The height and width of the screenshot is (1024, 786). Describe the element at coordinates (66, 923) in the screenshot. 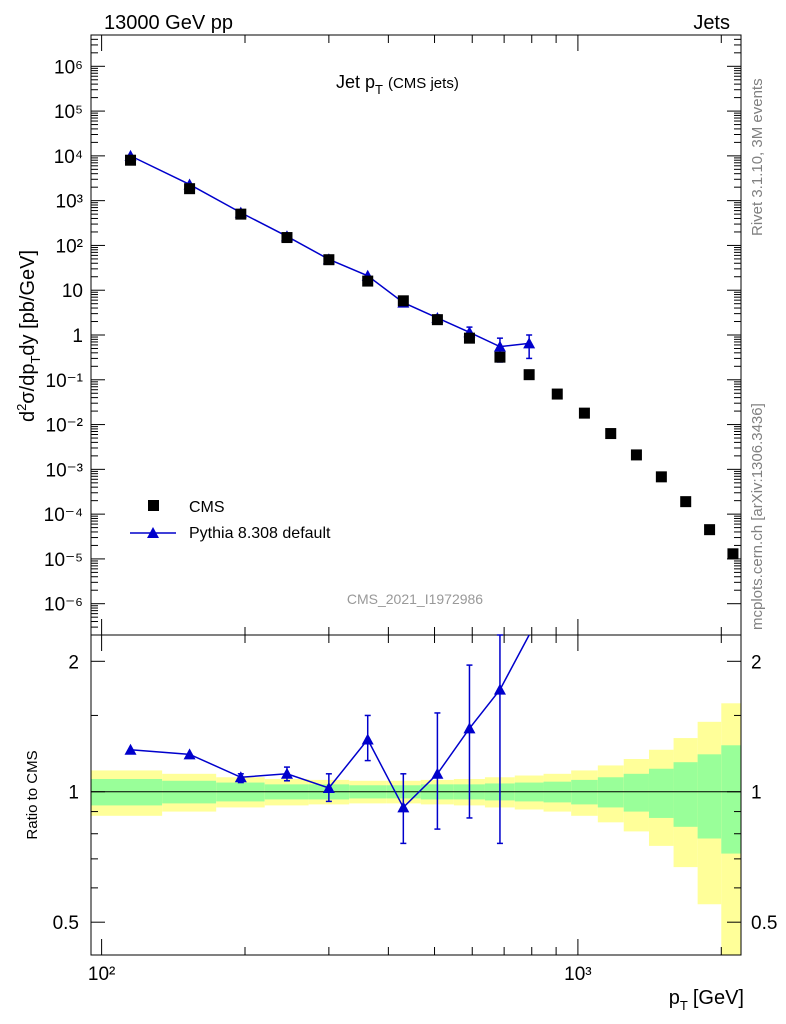

I see `ratio-ytick-label: 0.5` at that location.